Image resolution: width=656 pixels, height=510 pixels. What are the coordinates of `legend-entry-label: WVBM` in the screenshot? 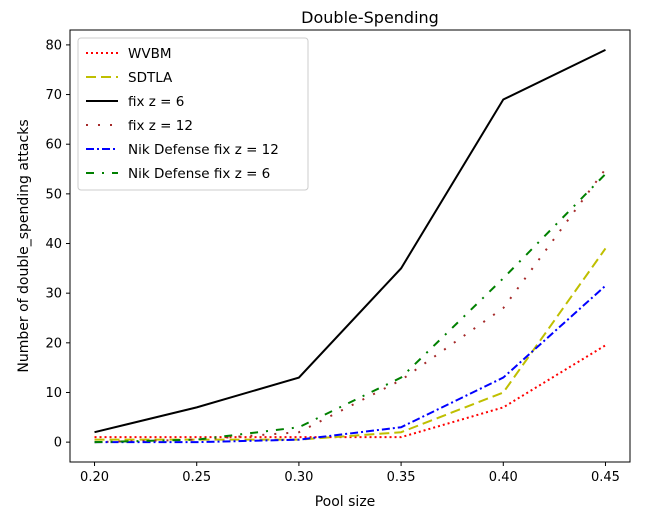 It's located at (150, 54).